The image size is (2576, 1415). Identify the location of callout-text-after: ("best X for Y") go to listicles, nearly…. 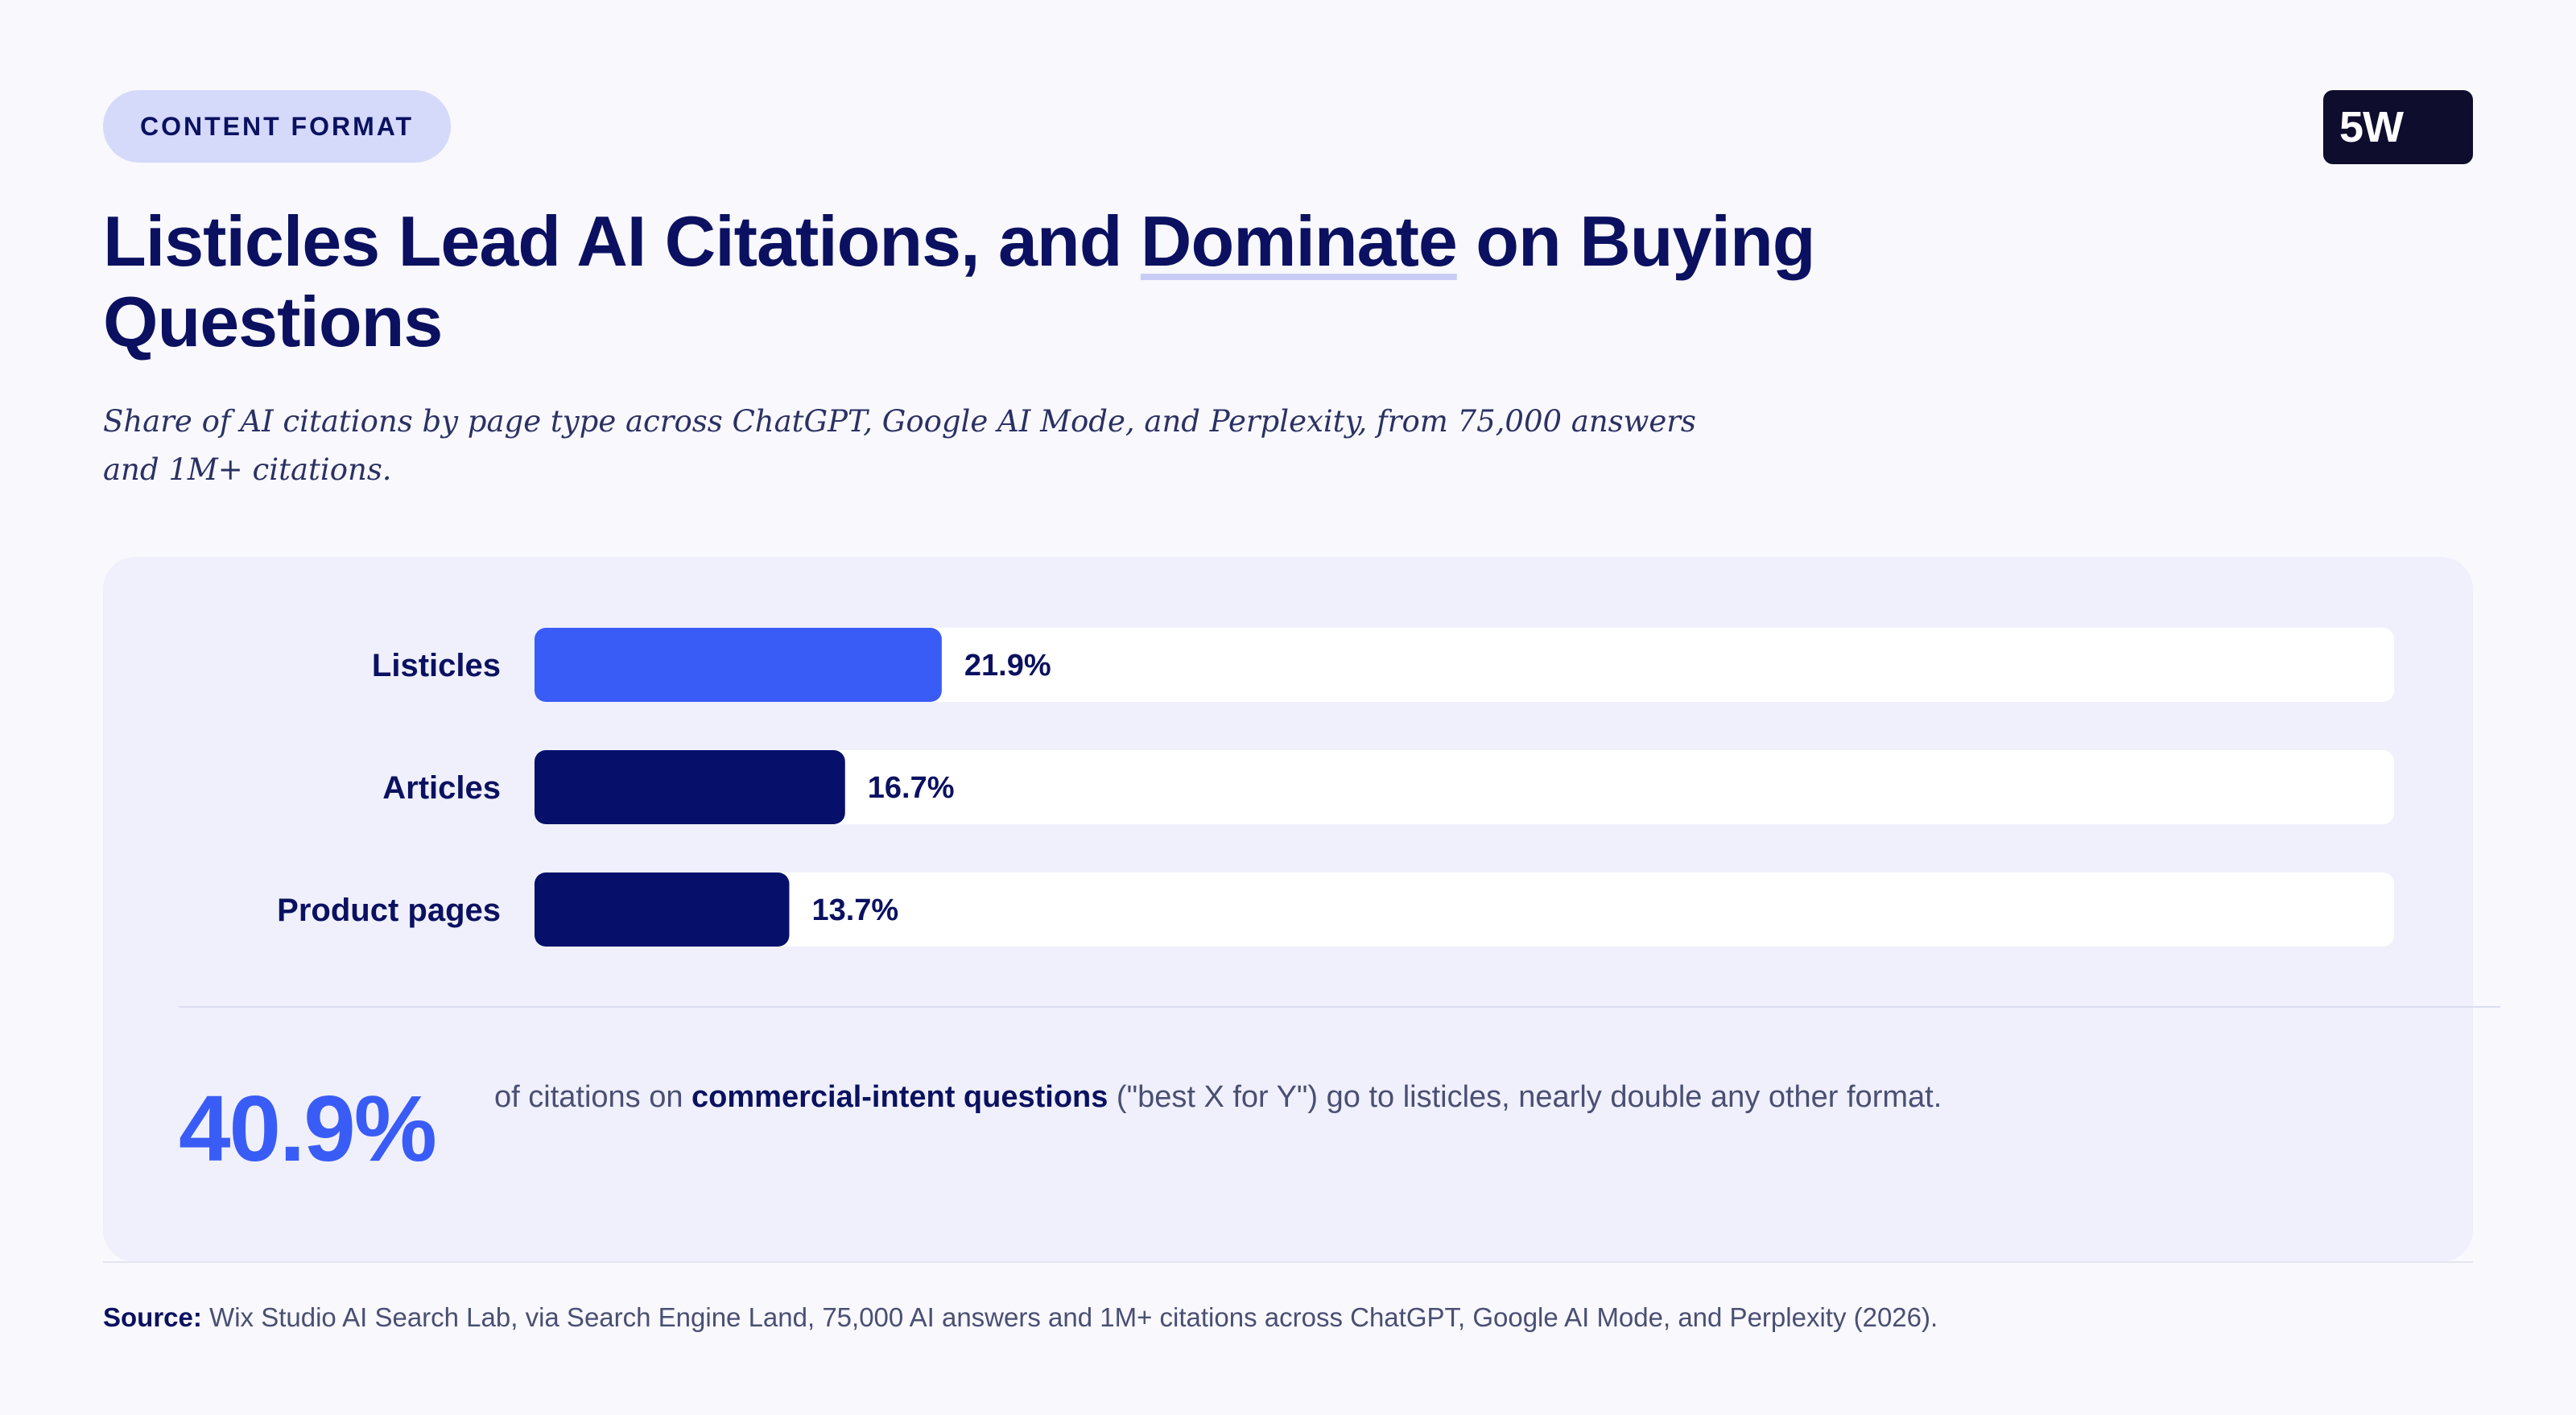
(1525, 1097).